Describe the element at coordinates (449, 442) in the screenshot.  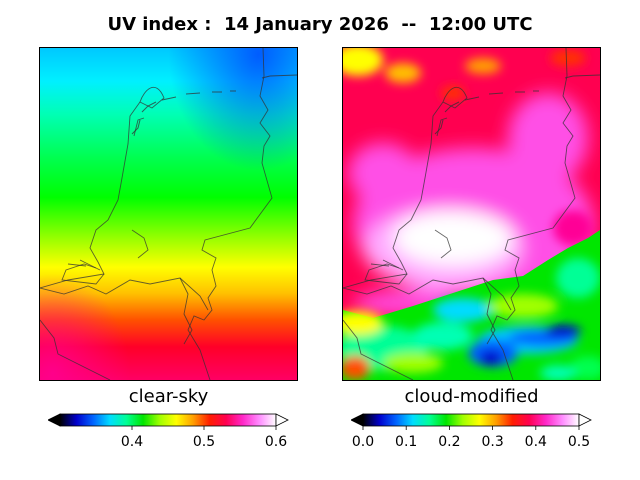
I see `colorbar-tick-label: 0.2` at that location.